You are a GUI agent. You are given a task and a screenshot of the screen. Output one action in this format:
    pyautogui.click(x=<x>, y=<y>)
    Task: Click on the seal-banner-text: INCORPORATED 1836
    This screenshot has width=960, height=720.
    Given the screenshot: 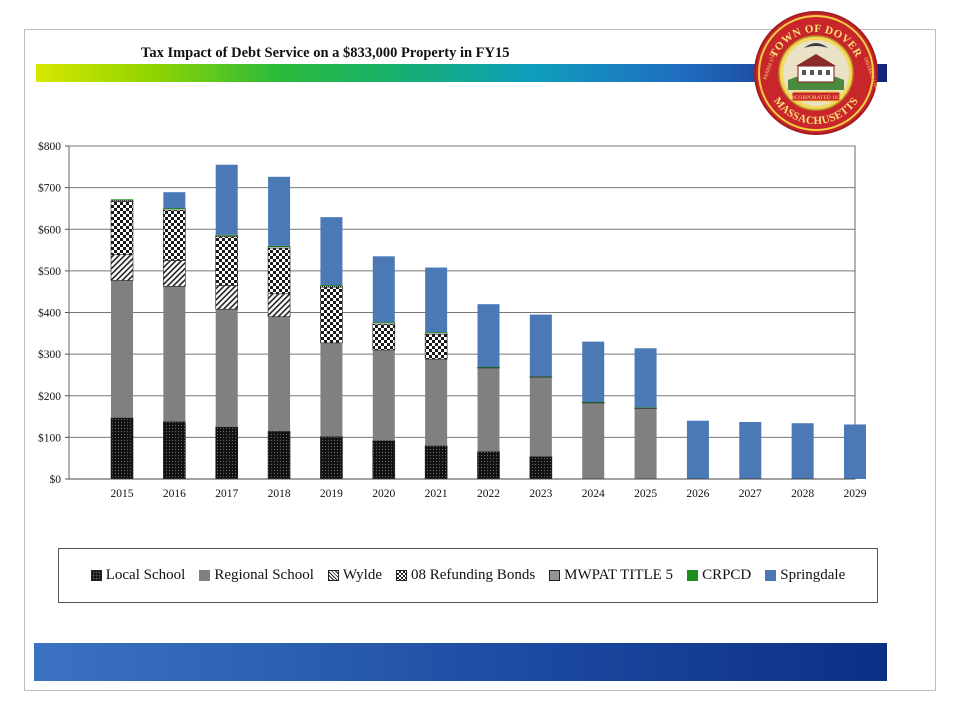 What is the action you would take?
    pyautogui.click(x=816, y=98)
    